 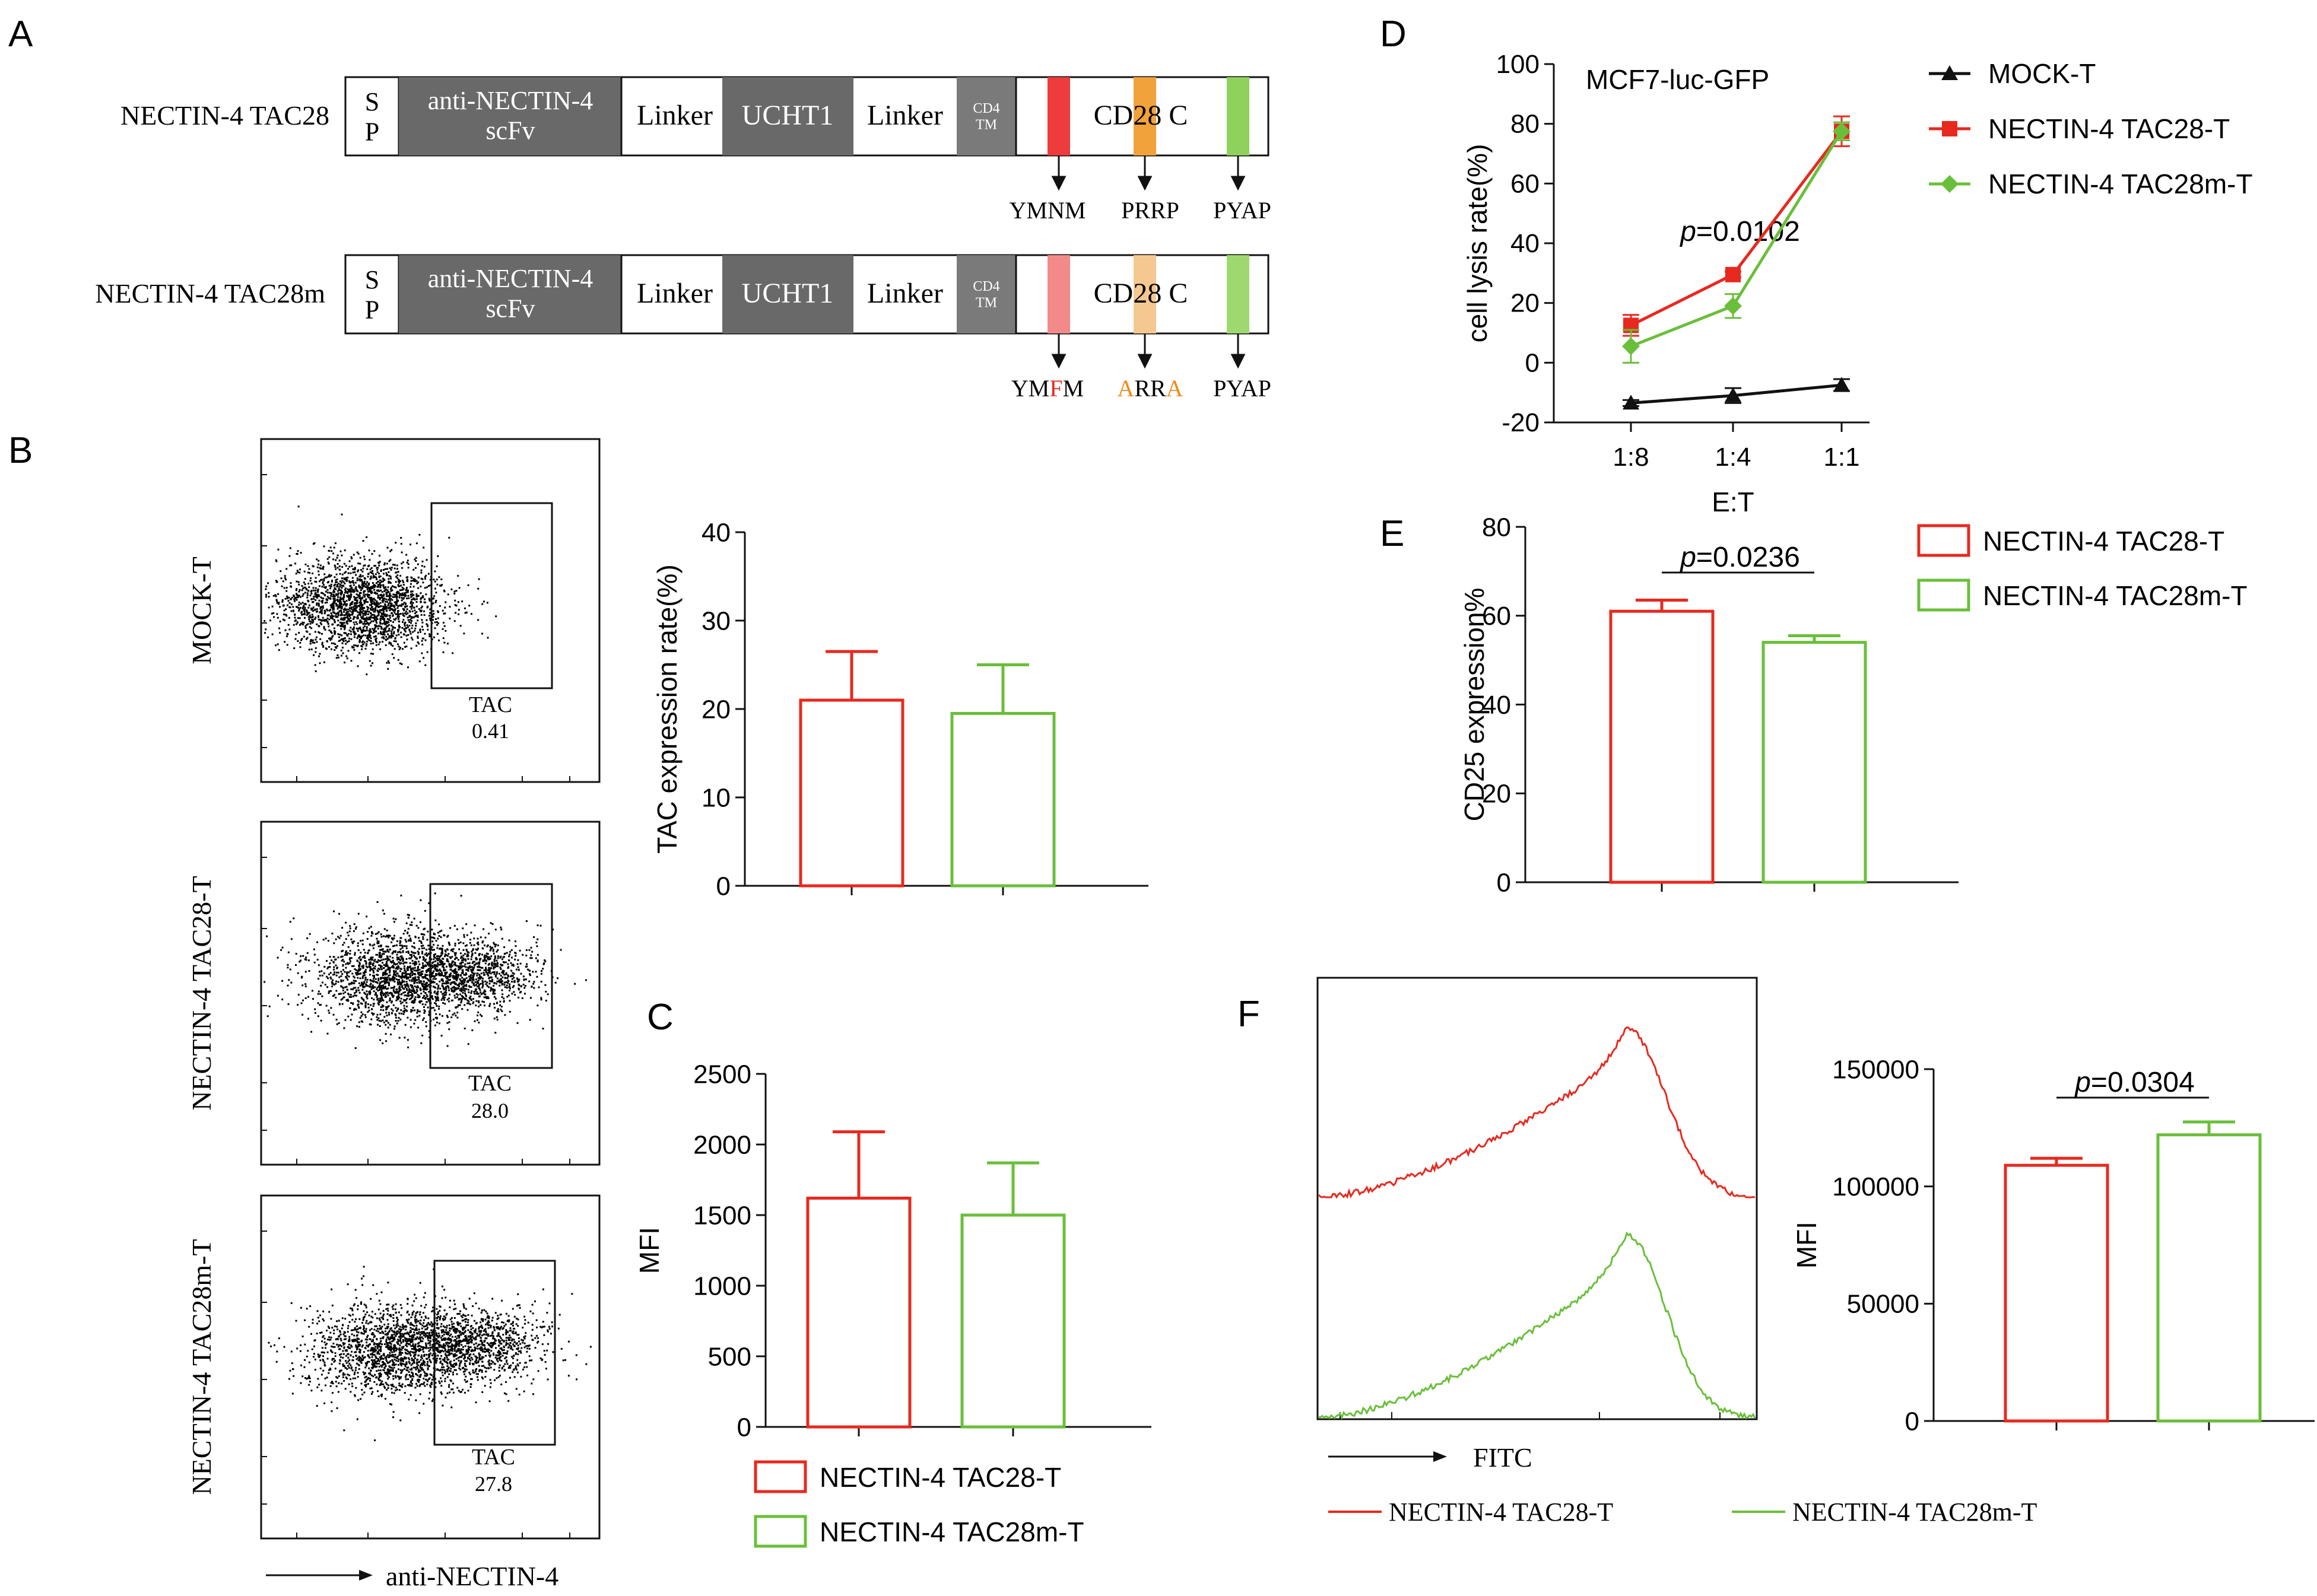 I want to click on fitc-histogram: FITC NECTIN-4 TAC28-T NECTIN-4 TAC28m-T, so click(x=1677, y=1252).